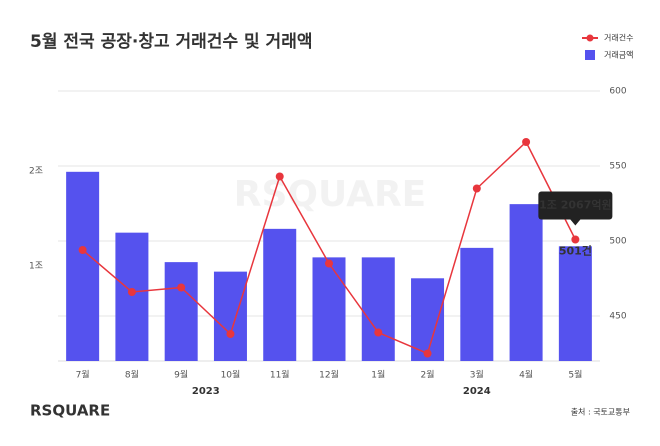 The width and height of the screenshot is (660, 446). Describe the element at coordinates (36, 266) in the screenshot. I see `y-tick-label: 1조` at that location.